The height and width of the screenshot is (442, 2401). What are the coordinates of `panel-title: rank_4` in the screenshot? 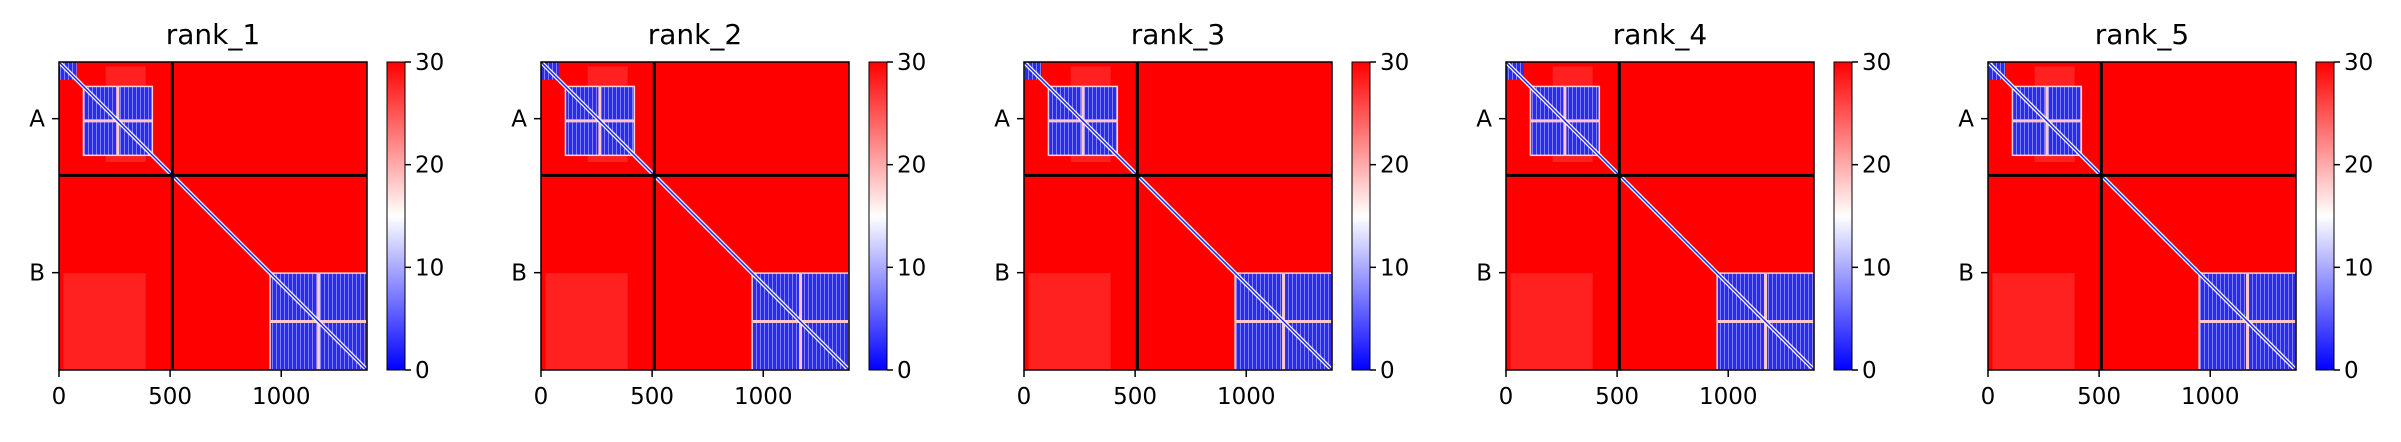 It's located at (1660, 34).